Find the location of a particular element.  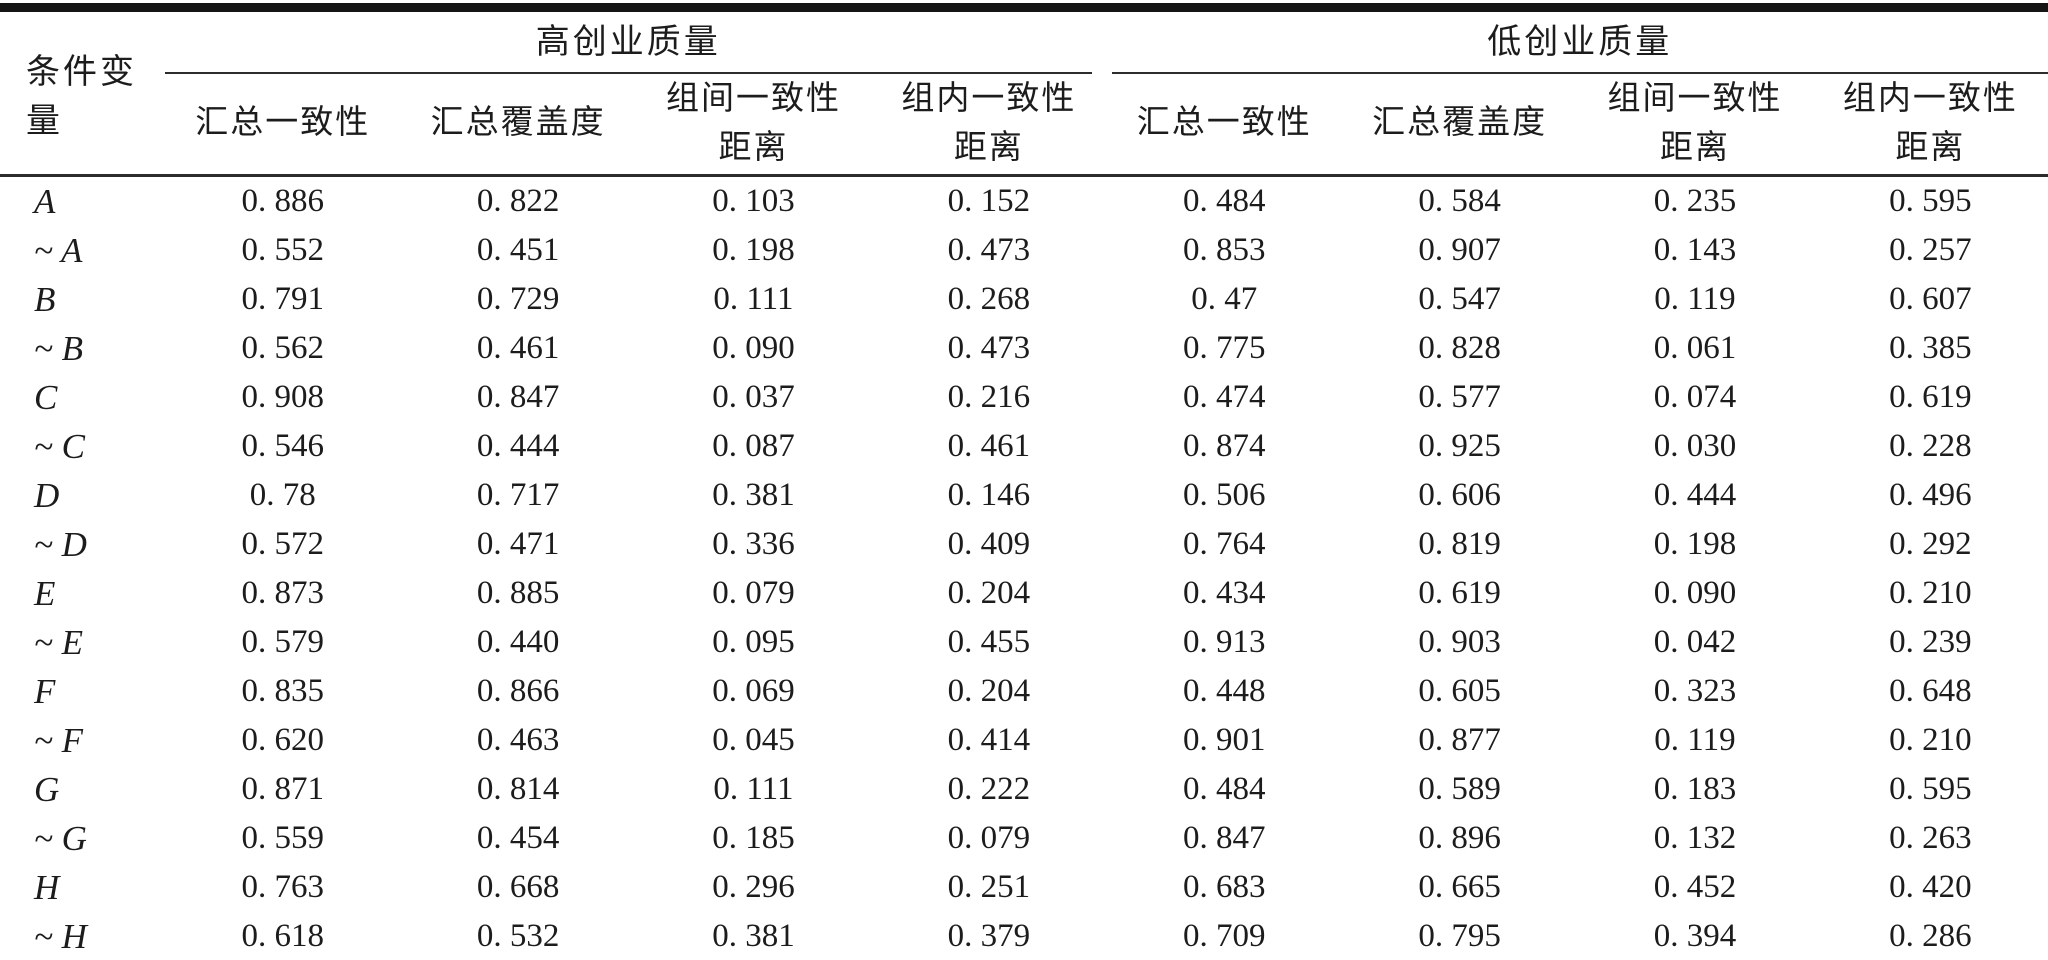

row-label: ~ C is located at coordinates (60, 446).